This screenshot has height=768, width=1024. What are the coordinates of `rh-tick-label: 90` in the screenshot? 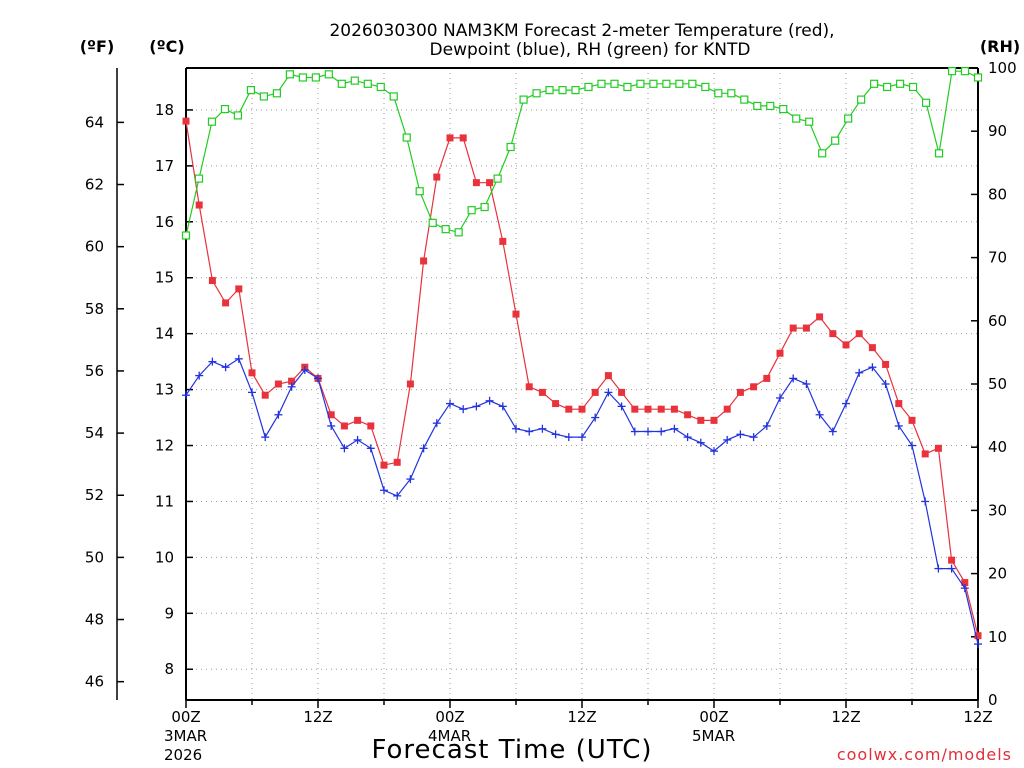 It's located at (997, 131).